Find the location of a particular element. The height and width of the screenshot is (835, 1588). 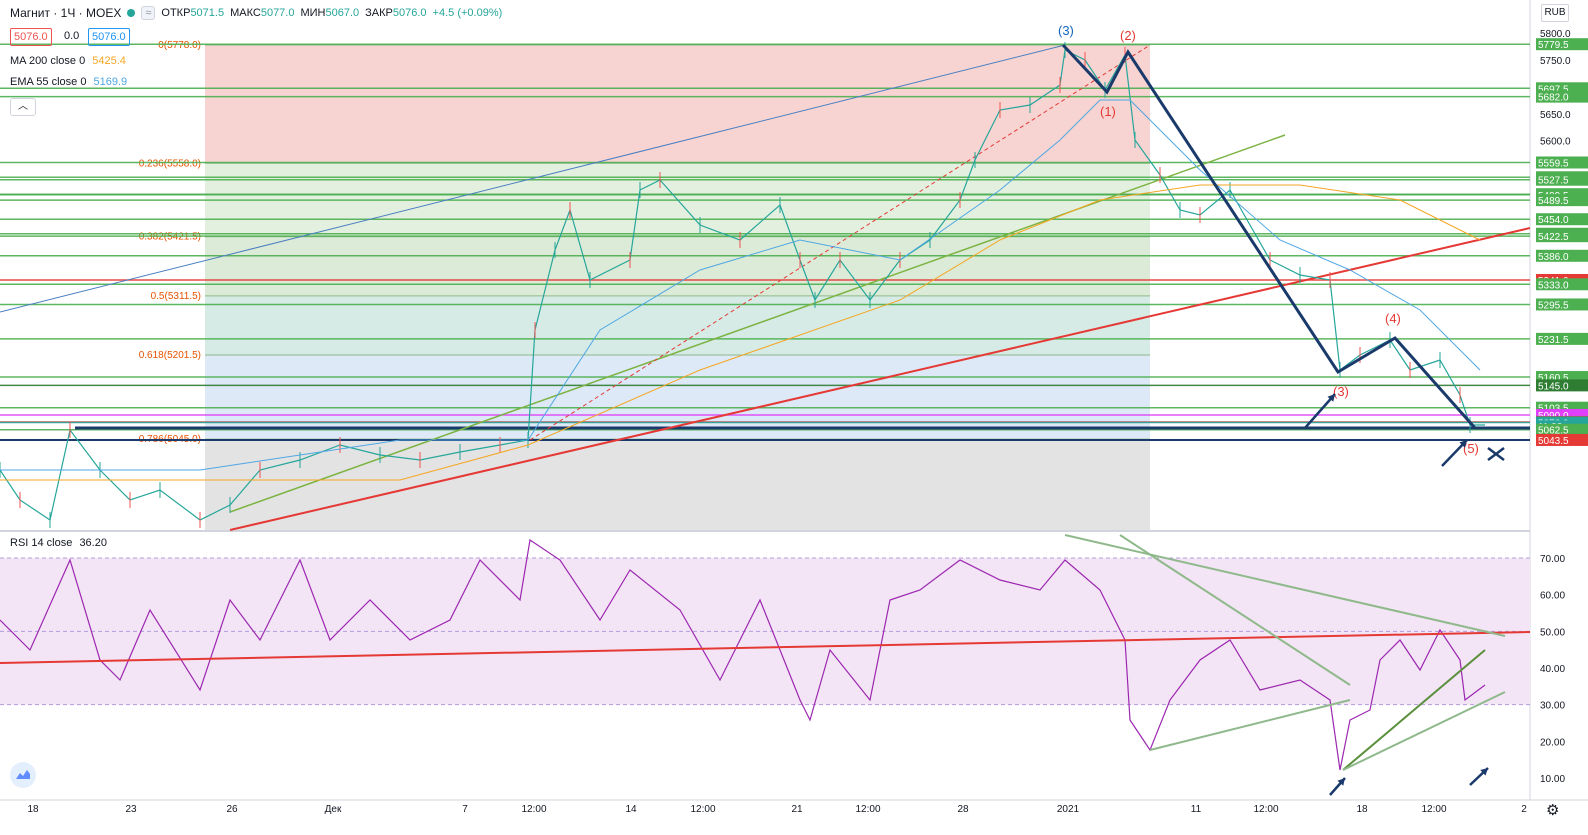

tradingview-logo-icon is located at coordinates (23, 775).